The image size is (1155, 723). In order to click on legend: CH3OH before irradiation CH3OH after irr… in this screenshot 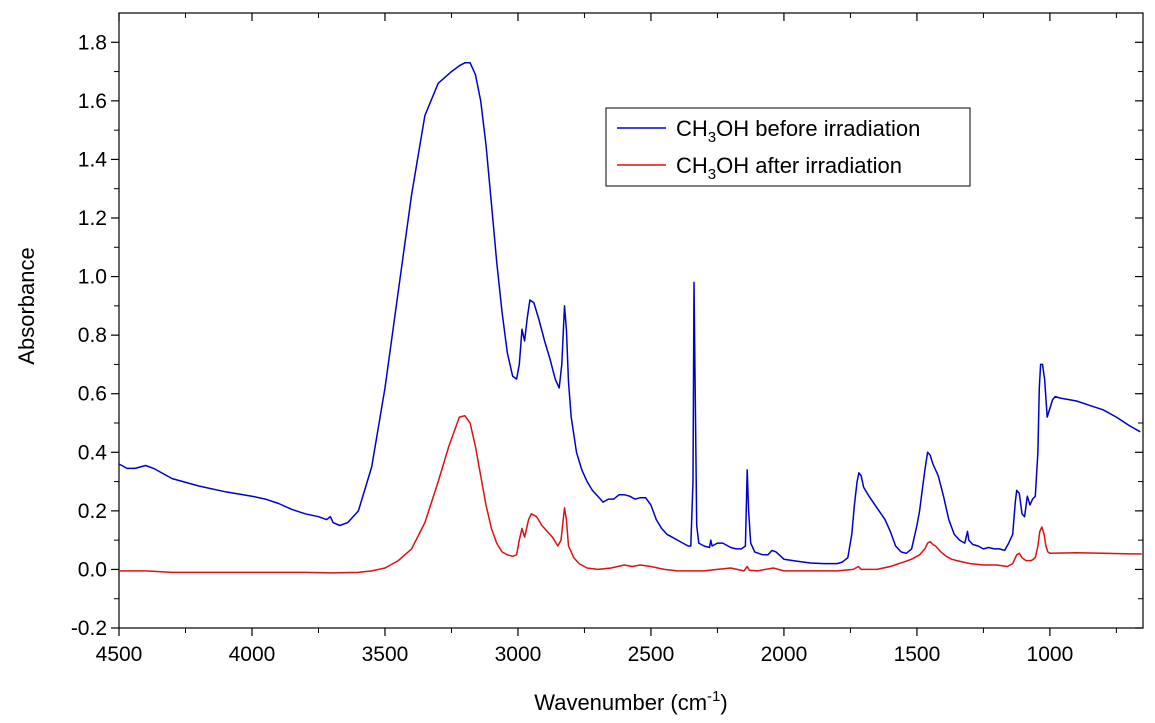, I will do `click(788, 147)`.